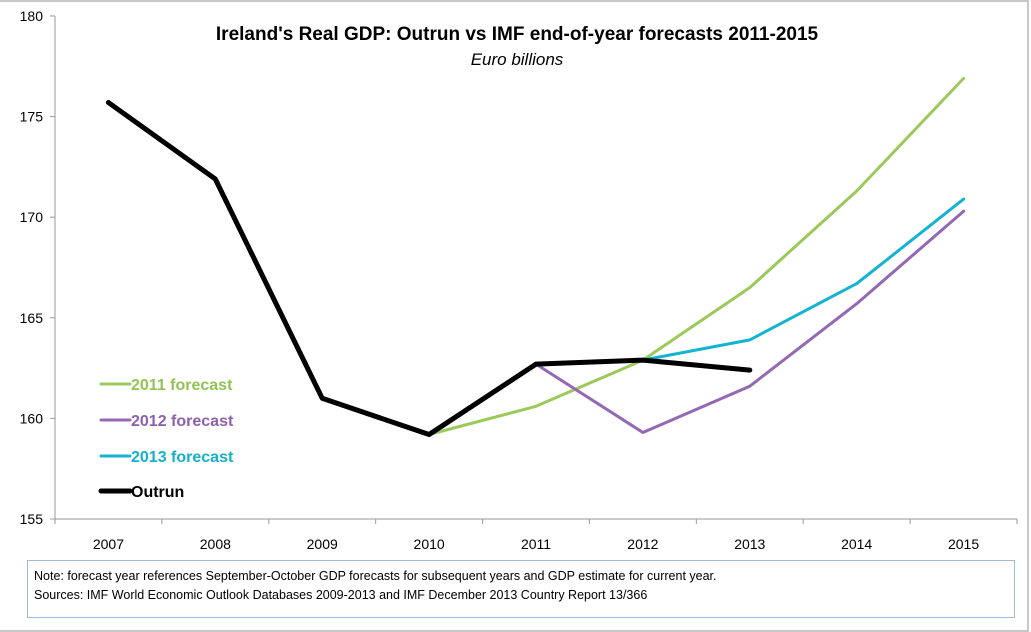  What do you see at coordinates (517, 59) in the screenshot?
I see `chart-subtitle: Euro billions` at bounding box center [517, 59].